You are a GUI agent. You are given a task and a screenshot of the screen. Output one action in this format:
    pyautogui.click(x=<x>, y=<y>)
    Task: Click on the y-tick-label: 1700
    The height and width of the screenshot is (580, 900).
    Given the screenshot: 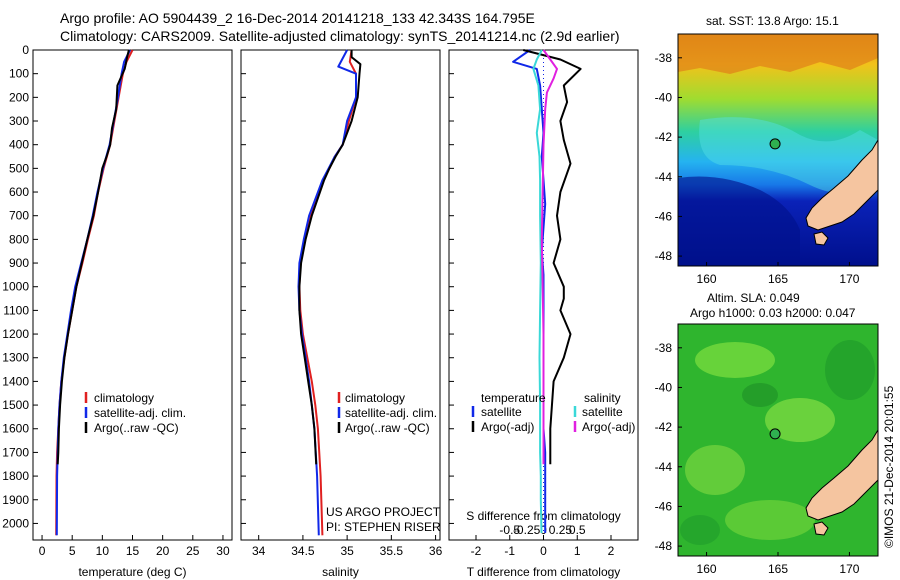 What is the action you would take?
    pyautogui.click(x=15, y=452)
    